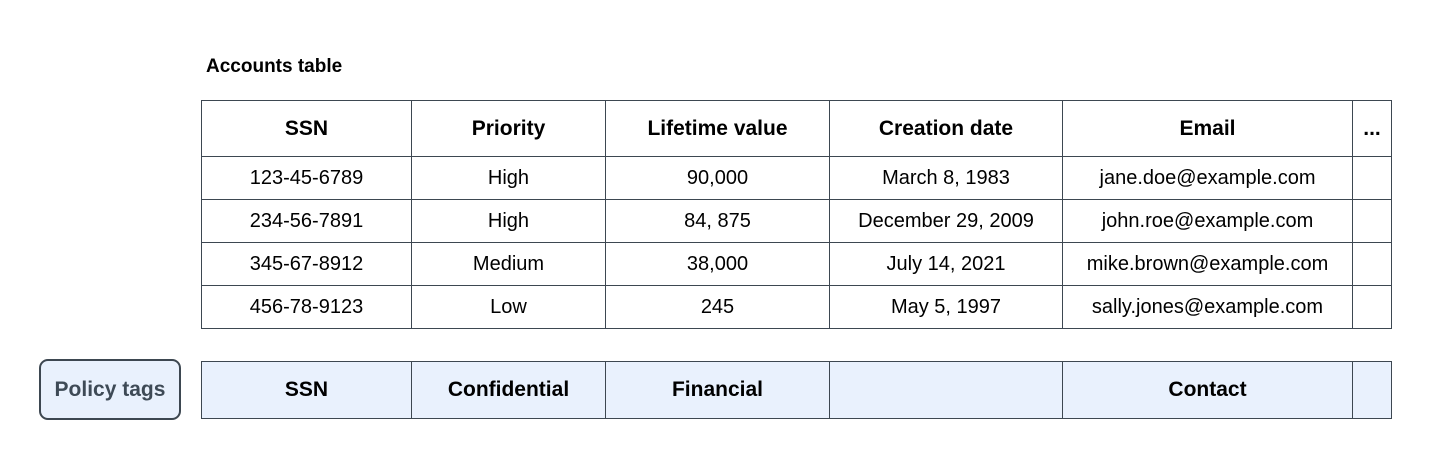 This screenshot has width=1432, height=460. I want to click on cell-ssn: 456-78-9123, so click(306, 307).